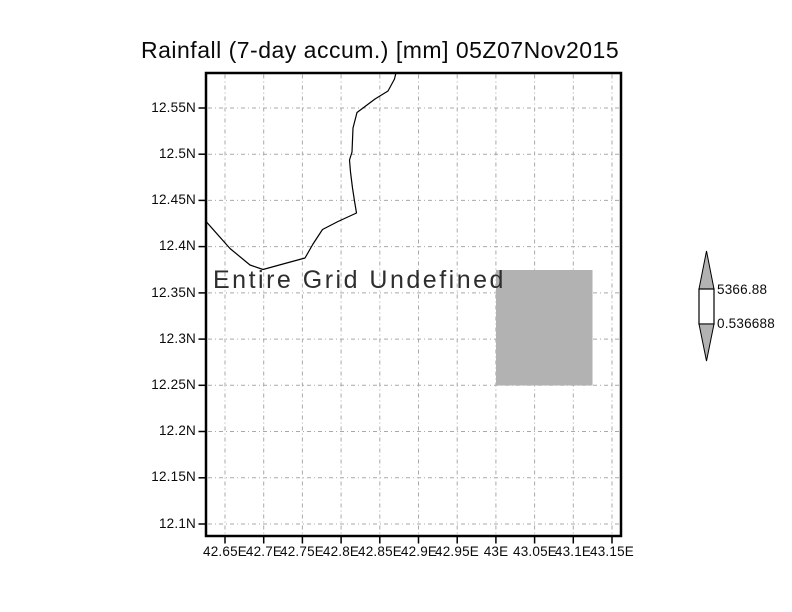 The image size is (792, 612). Describe the element at coordinates (706, 270) in the screenshot. I see `colorbar-upper-arrow` at that location.